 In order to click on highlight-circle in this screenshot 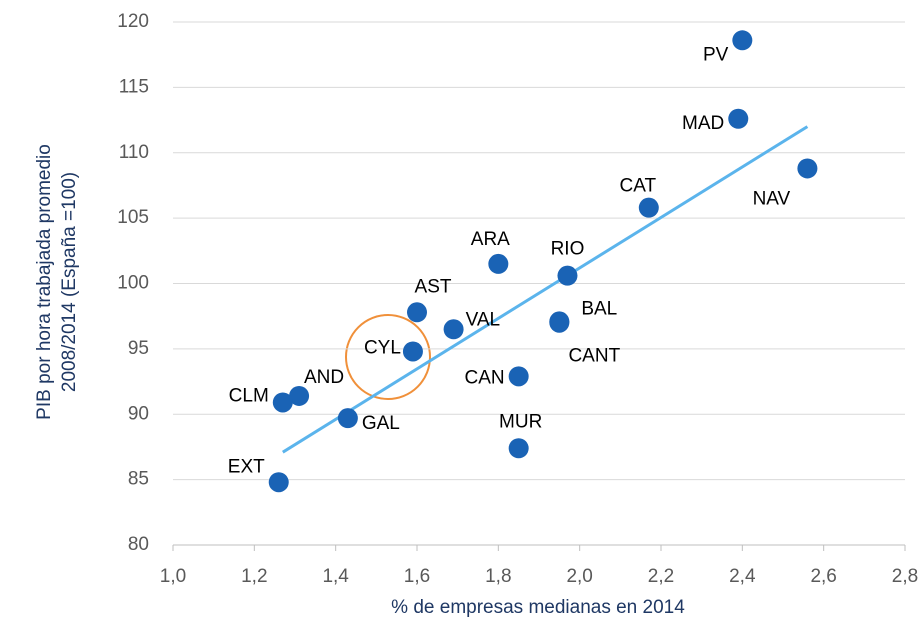, I will do `click(388, 357)`.